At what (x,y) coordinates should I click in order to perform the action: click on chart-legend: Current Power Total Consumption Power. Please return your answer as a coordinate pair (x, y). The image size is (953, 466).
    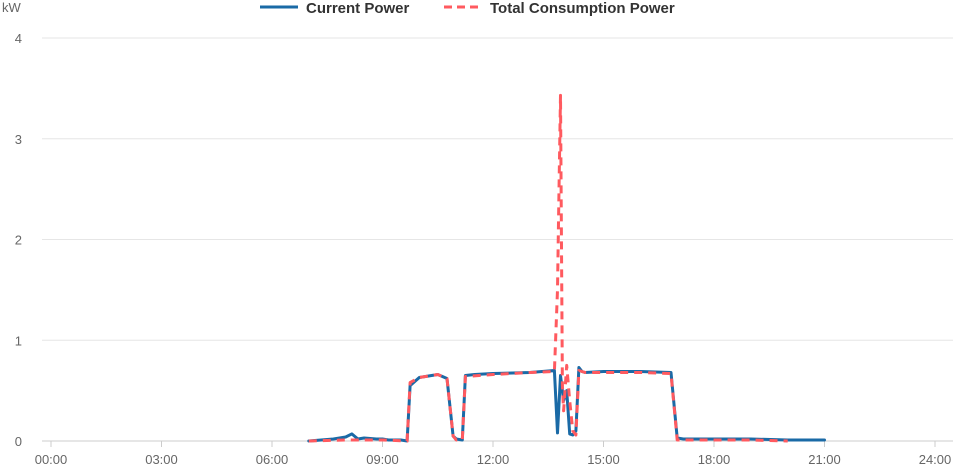
    Looking at the image, I should click on (467, 8).